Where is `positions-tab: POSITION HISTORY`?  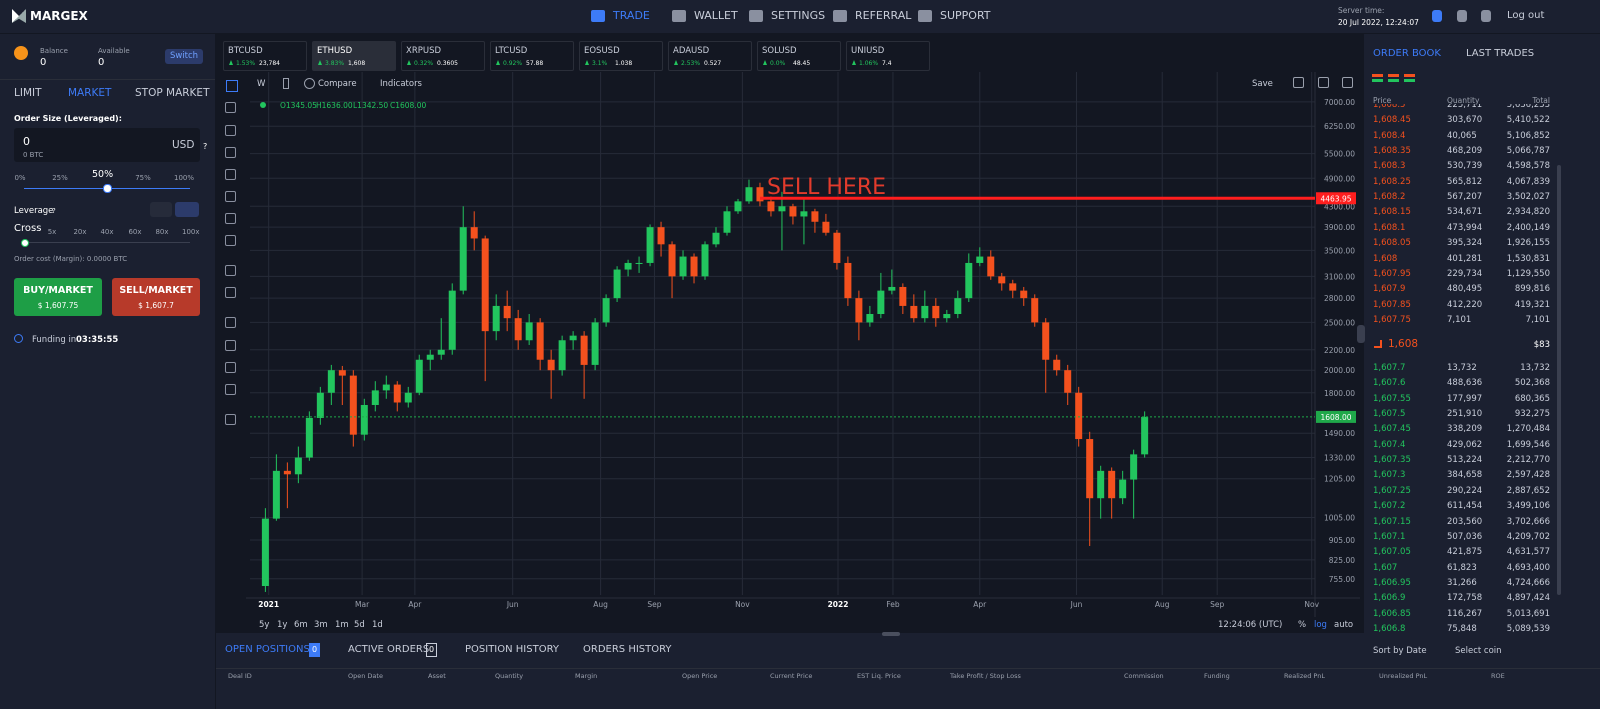 positions-tab: POSITION HISTORY is located at coordinates (512, 649).